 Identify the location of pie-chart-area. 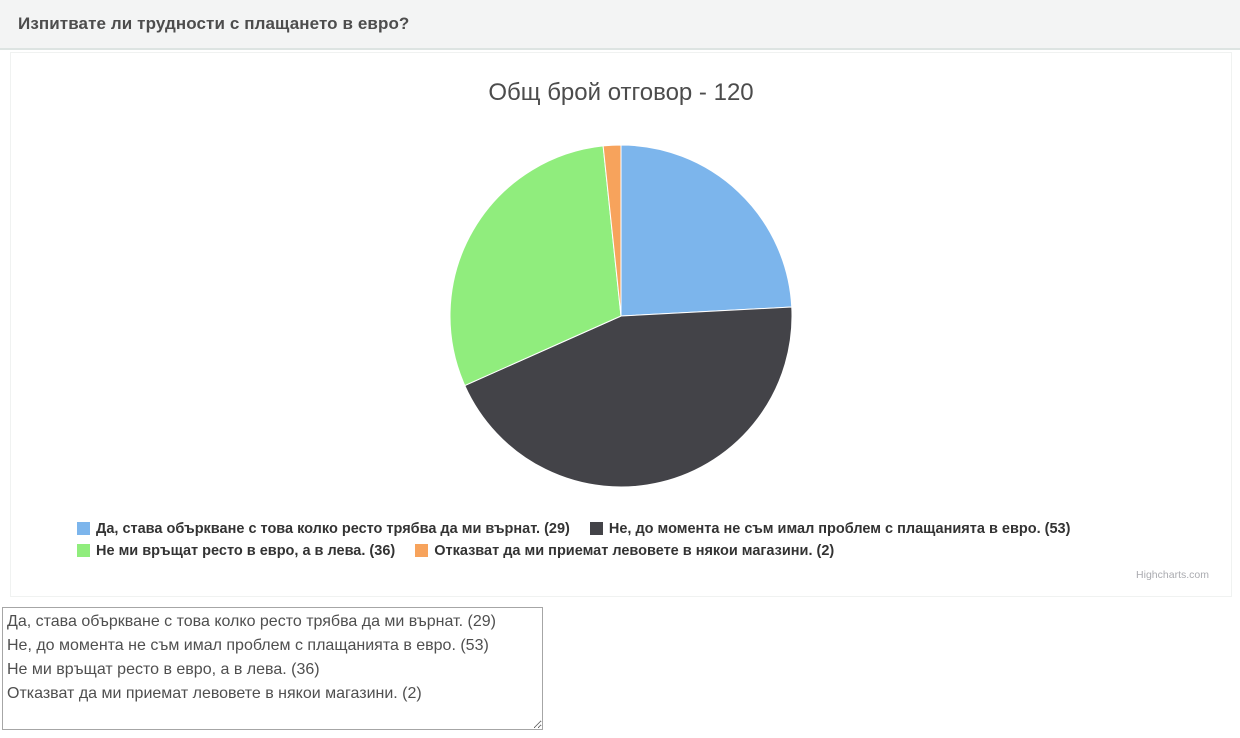
(621, 316).